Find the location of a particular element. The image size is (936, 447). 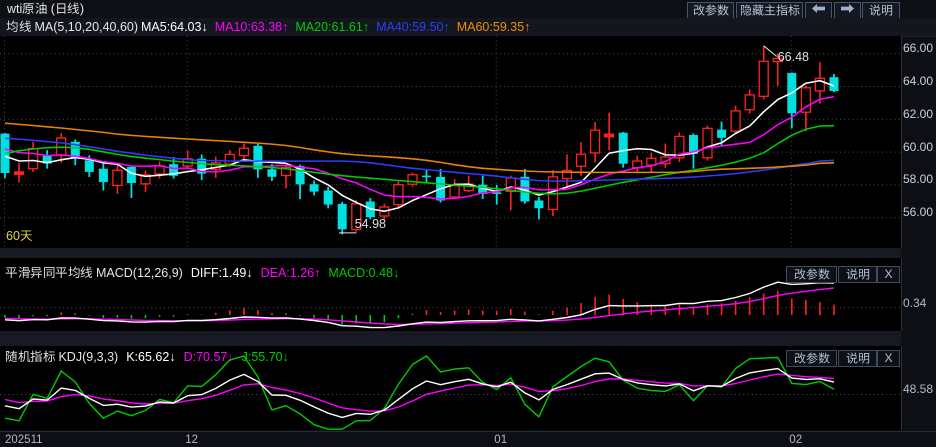

ma-legend-prefix: MA(5,10,20,40,60) is located at coordinates (72, 27).